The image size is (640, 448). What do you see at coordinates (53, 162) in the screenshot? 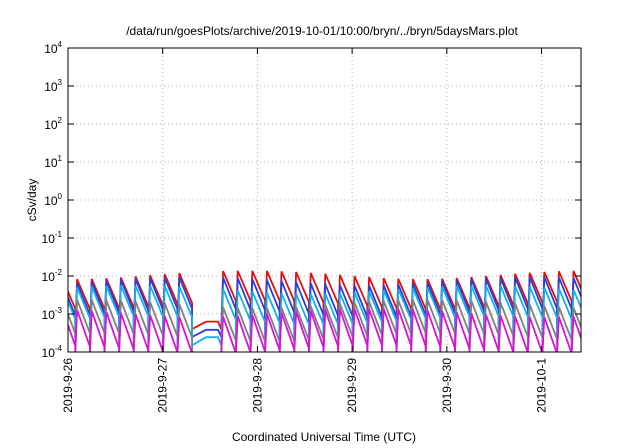
I see `y-tick-label: 10¹` at bounding box center [53, 162].